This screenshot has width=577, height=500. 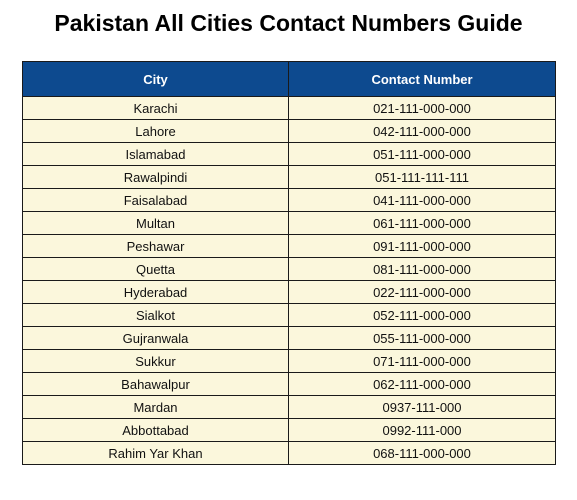 What do you see at coordinates (155, 384) in the screenshot?
I see `city-cell: Bahawalpur` at bounding box center [155, 384].